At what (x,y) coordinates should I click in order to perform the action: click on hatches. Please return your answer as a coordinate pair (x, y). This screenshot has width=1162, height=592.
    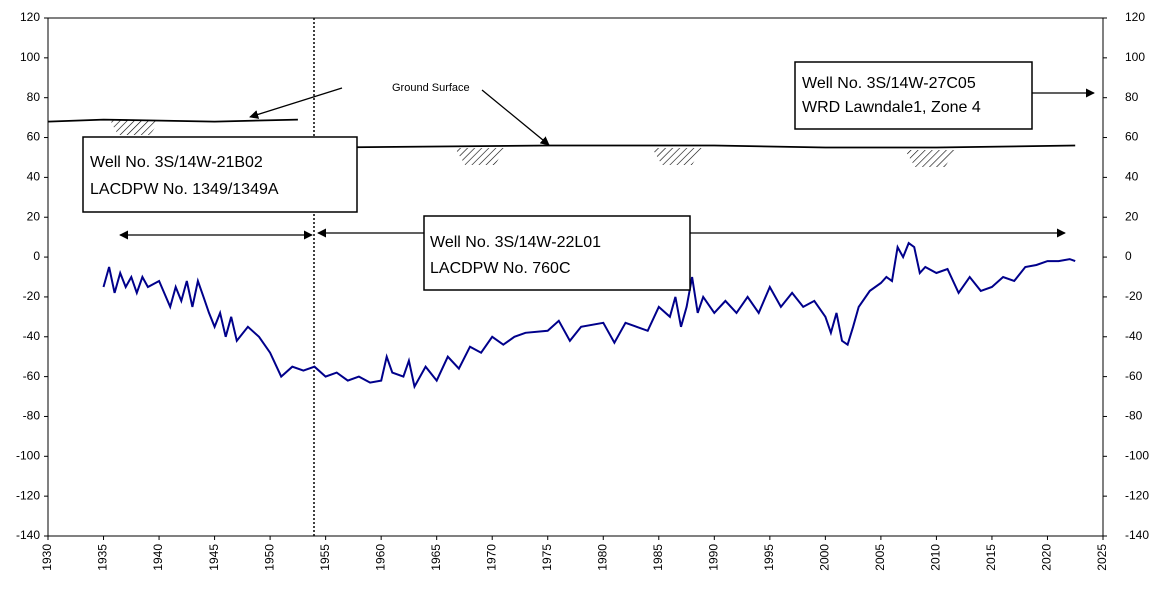
    Looking at the image, I should click on (532, 143).